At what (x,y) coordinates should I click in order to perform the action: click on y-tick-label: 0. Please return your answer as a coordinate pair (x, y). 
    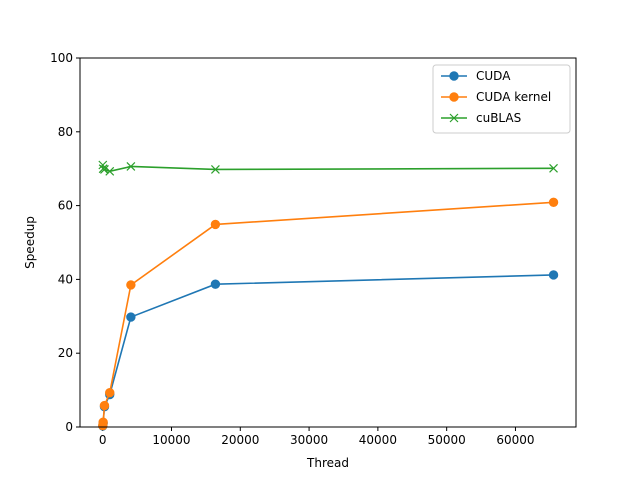
    Looking at the image, I should click on (69, 427).